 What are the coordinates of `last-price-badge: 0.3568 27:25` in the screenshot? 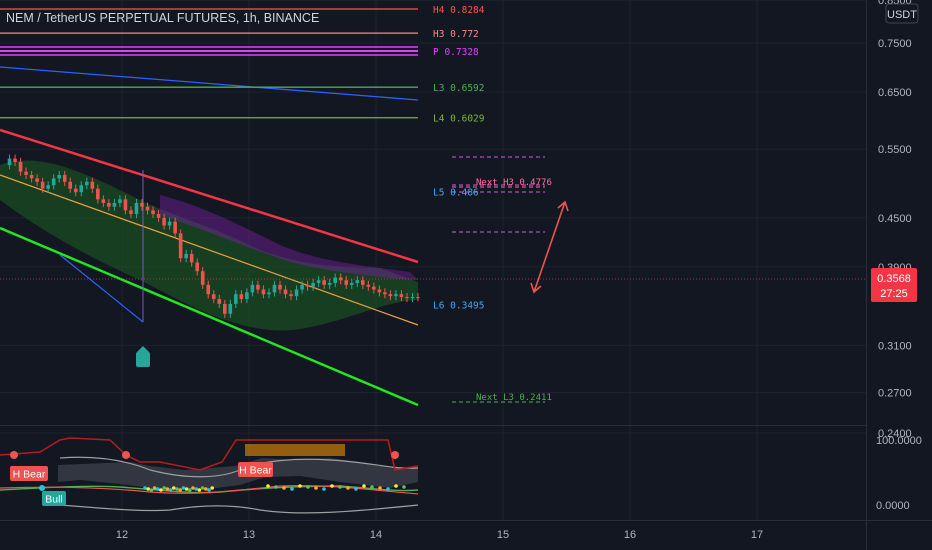 It's located at (894, 285).